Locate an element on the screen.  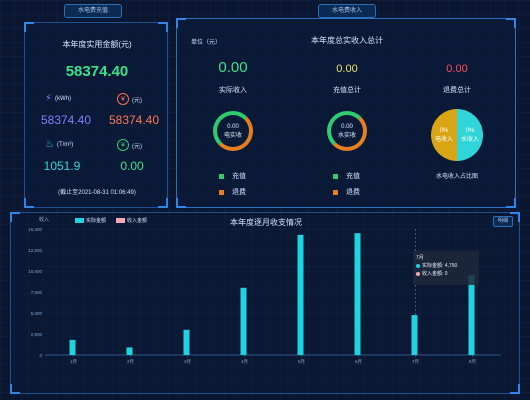
money-value-1: 58374.40 is located at coordinates (134, 120).